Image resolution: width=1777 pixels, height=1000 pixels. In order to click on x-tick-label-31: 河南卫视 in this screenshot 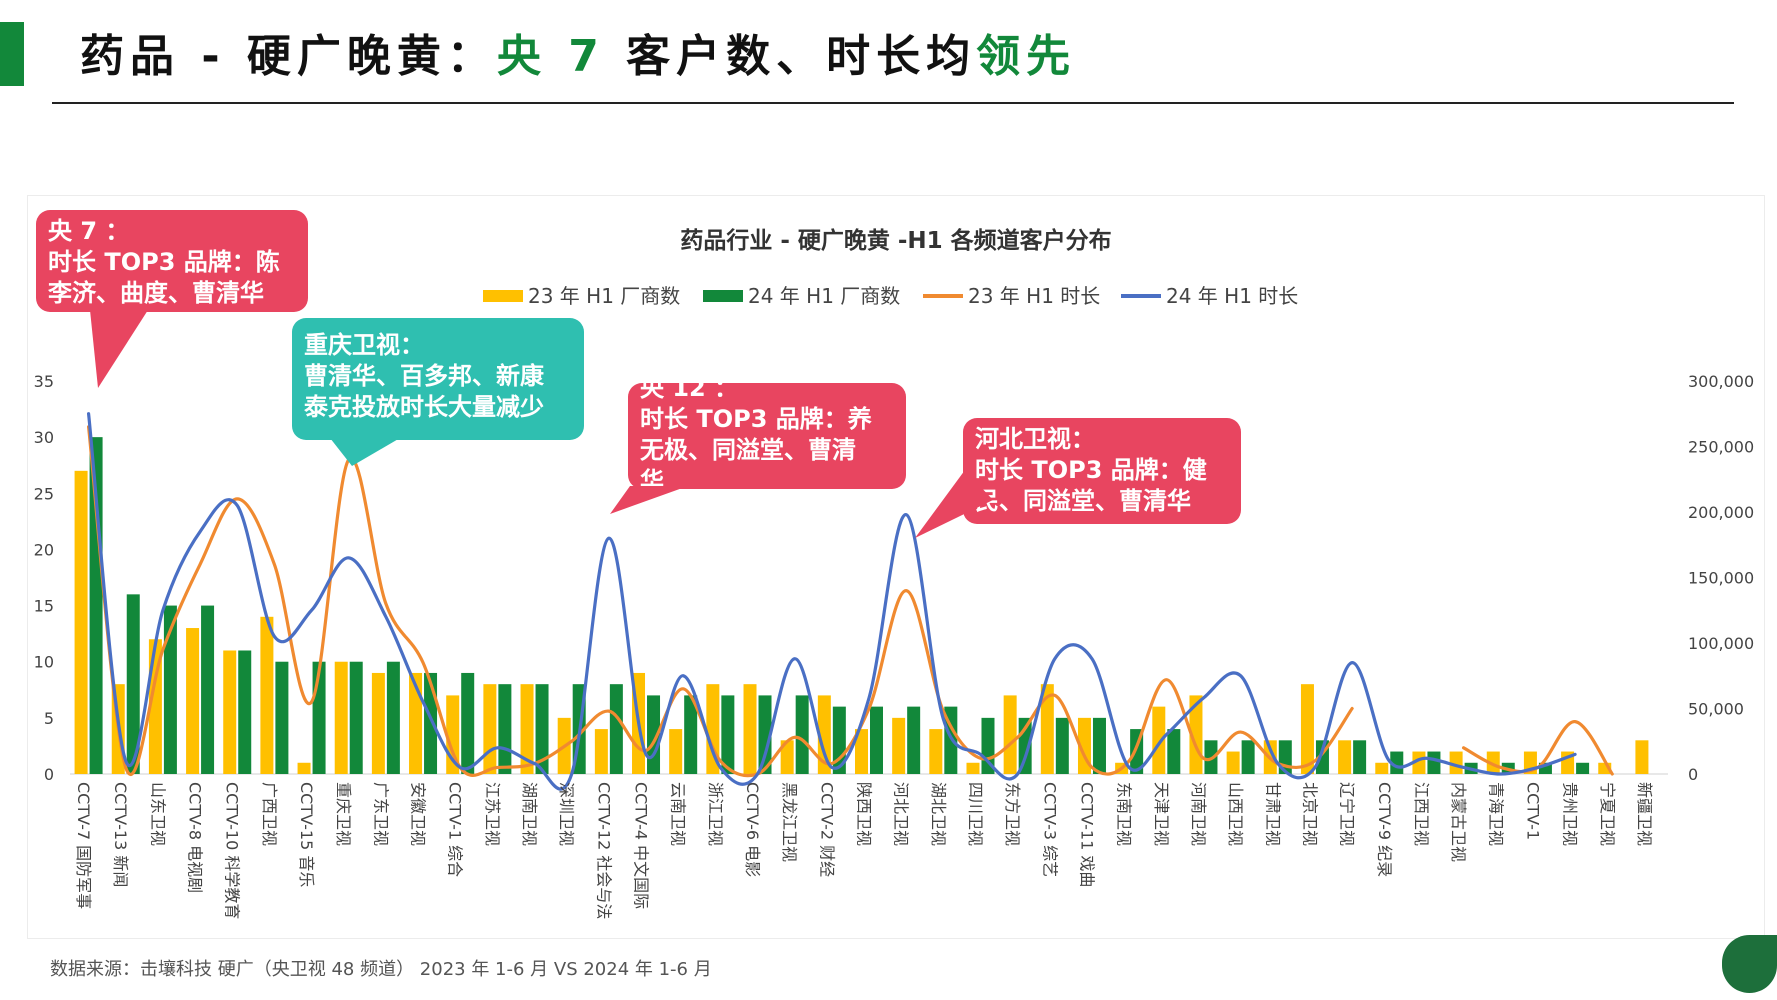, I will do `click(1198, 814)`.